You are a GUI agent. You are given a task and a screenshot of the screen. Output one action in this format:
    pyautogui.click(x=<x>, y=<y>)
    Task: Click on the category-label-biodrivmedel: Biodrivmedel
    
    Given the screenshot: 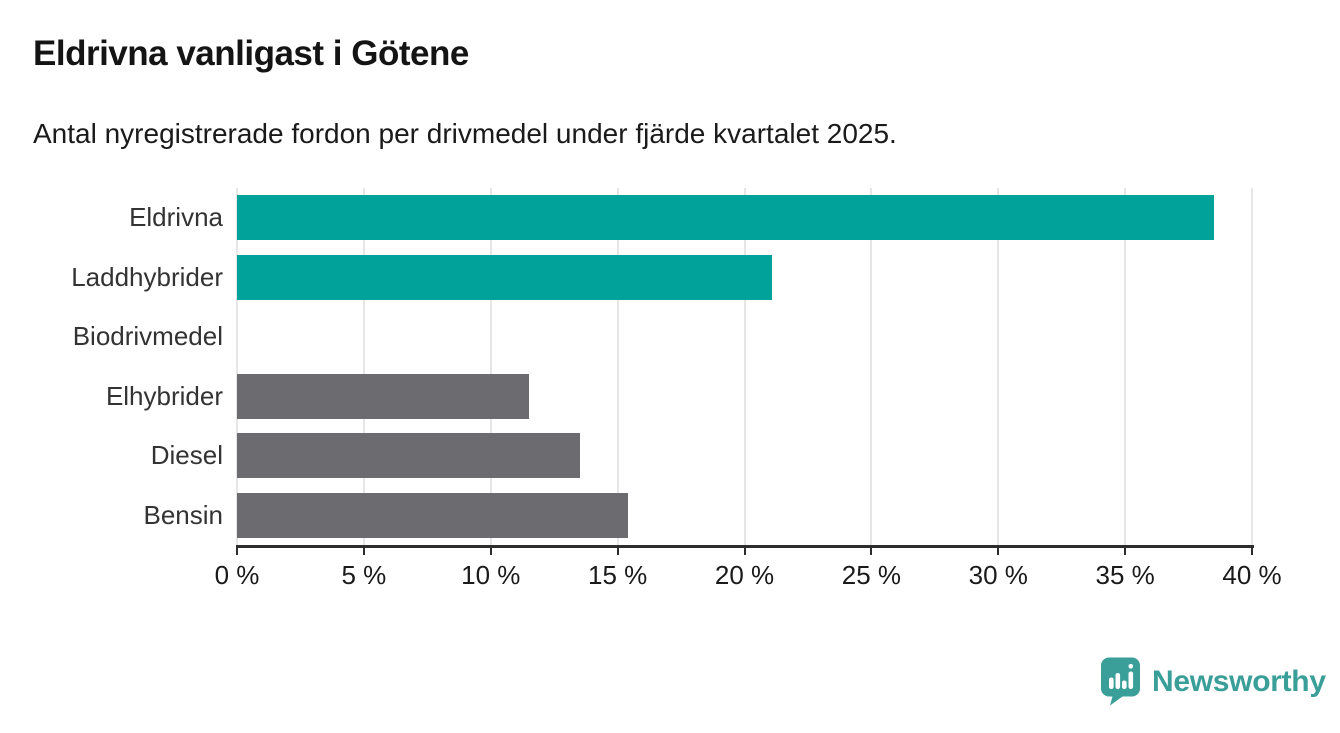 What is the action you would take?
    pyautogui.click(x=147, y=336)
    